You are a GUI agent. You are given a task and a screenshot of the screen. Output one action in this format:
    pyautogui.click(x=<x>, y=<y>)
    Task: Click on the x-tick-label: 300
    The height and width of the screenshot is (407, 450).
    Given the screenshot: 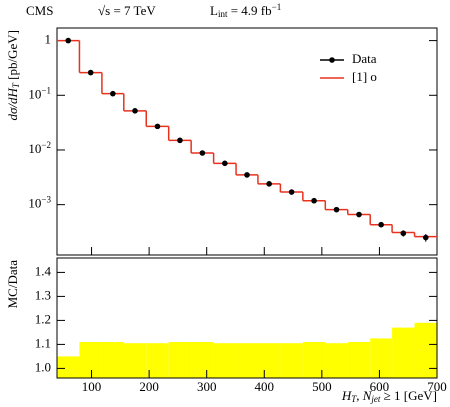 What is the action you would take?
    pyautogui.click(x=207, y=386)
    